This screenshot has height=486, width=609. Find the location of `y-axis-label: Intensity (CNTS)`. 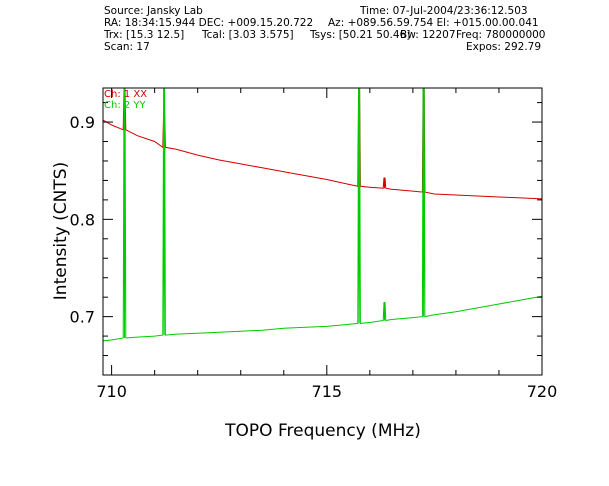

y-axis-label: Intensity (CNTS) is located at coordinates (61, 231).